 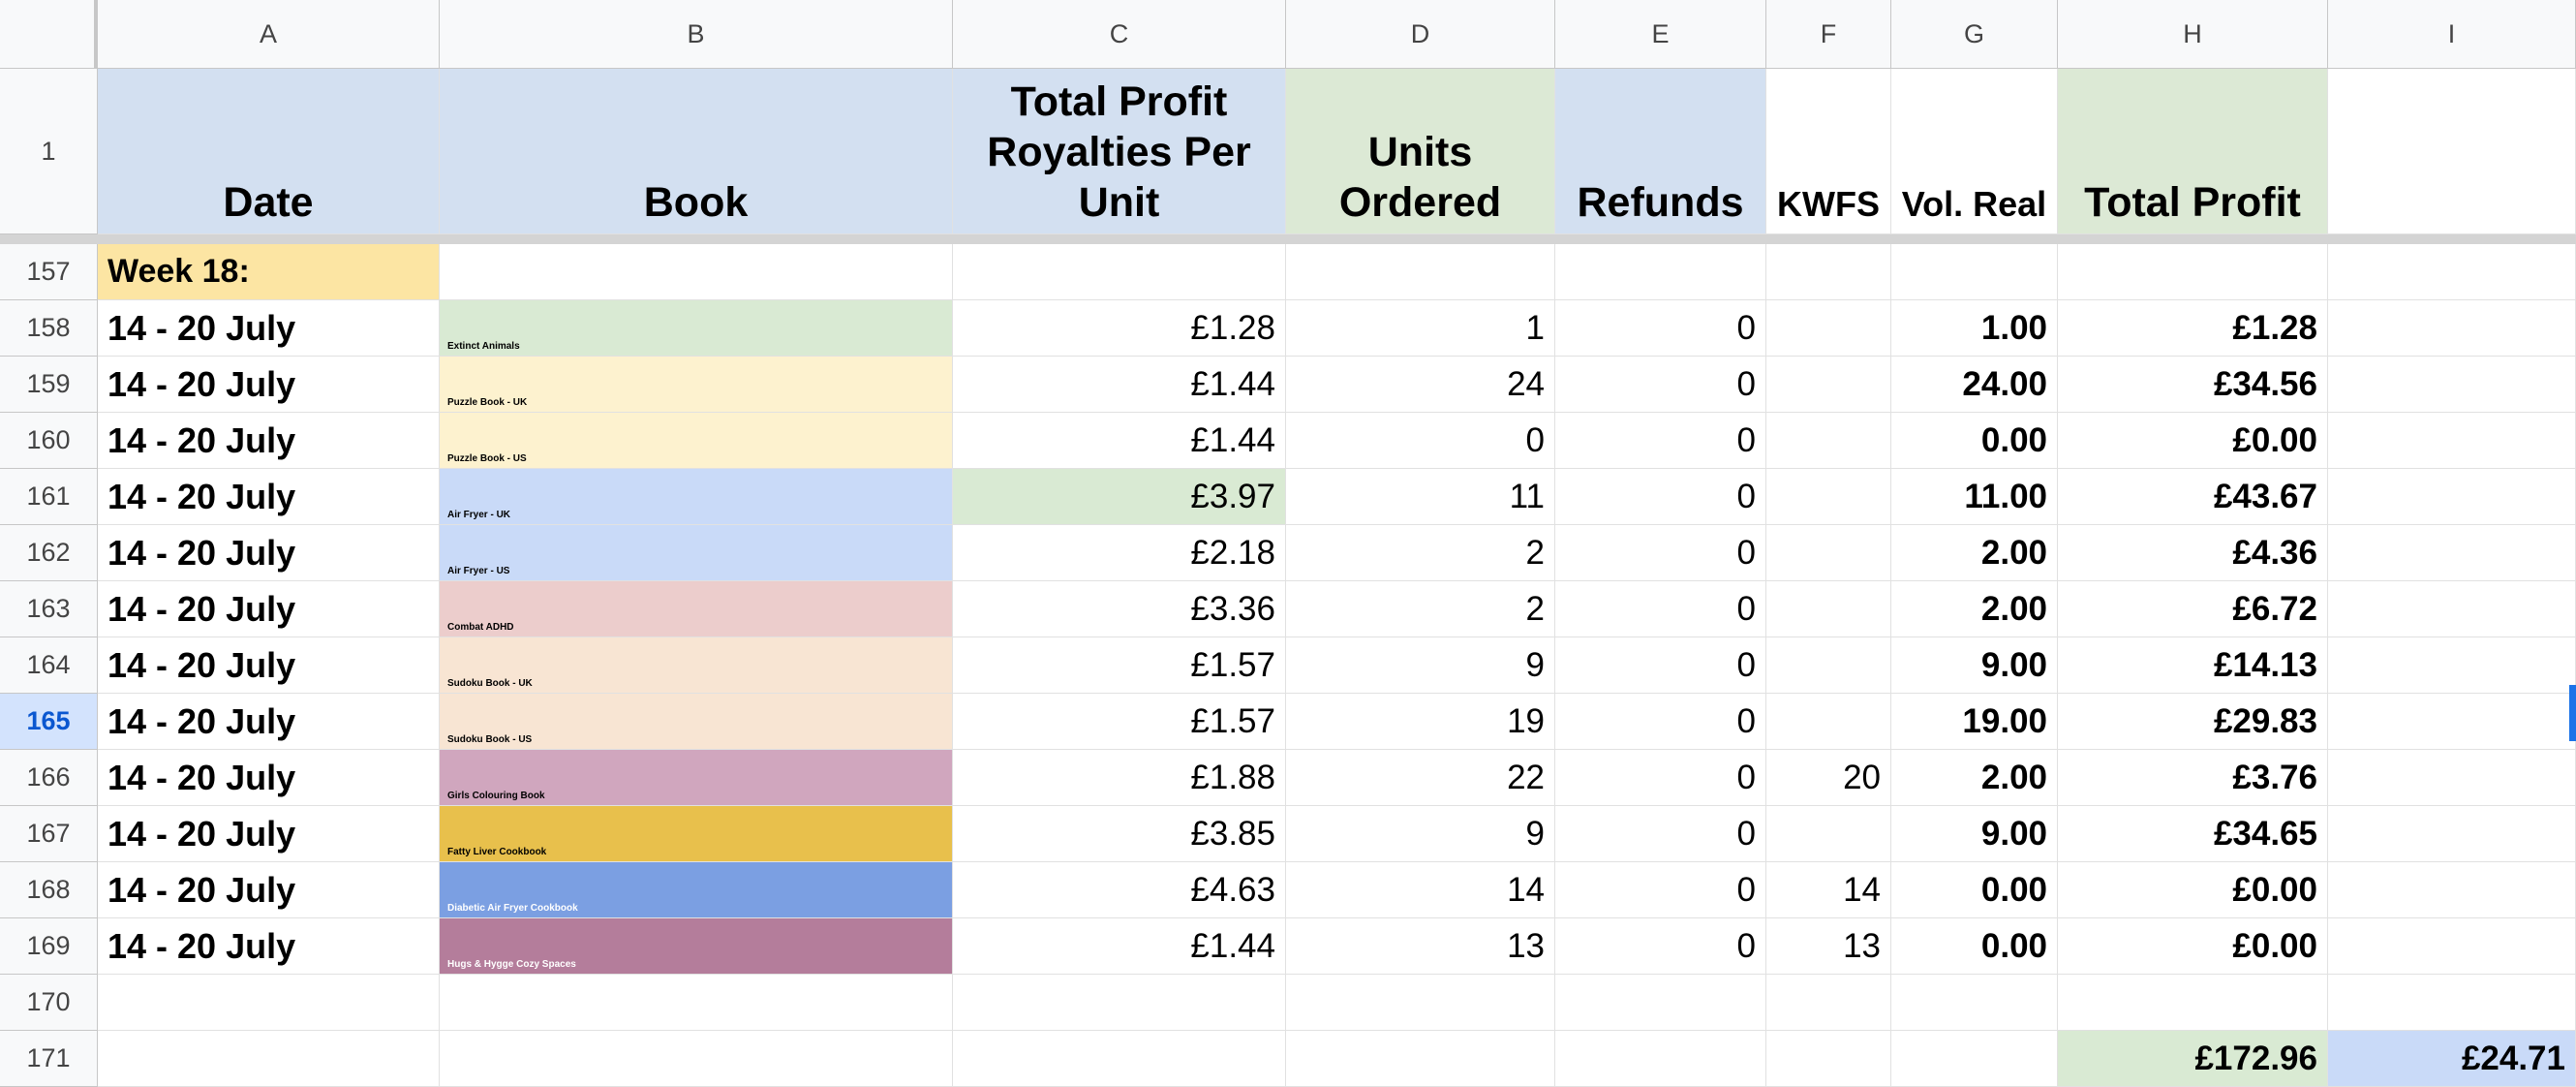 I want to click on table-cell-total-profit: £43.67, so click(x=2193, y=497).